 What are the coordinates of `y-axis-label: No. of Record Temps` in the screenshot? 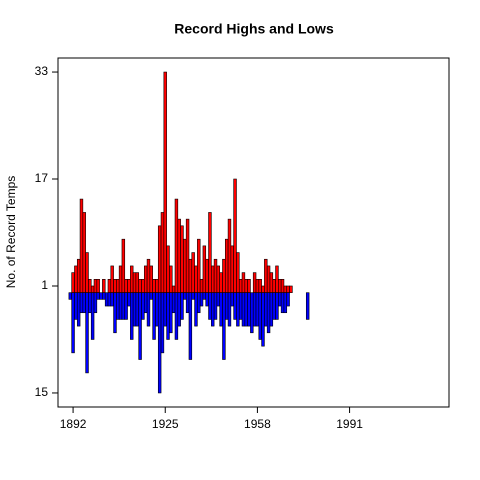 It's located at (11, 232).